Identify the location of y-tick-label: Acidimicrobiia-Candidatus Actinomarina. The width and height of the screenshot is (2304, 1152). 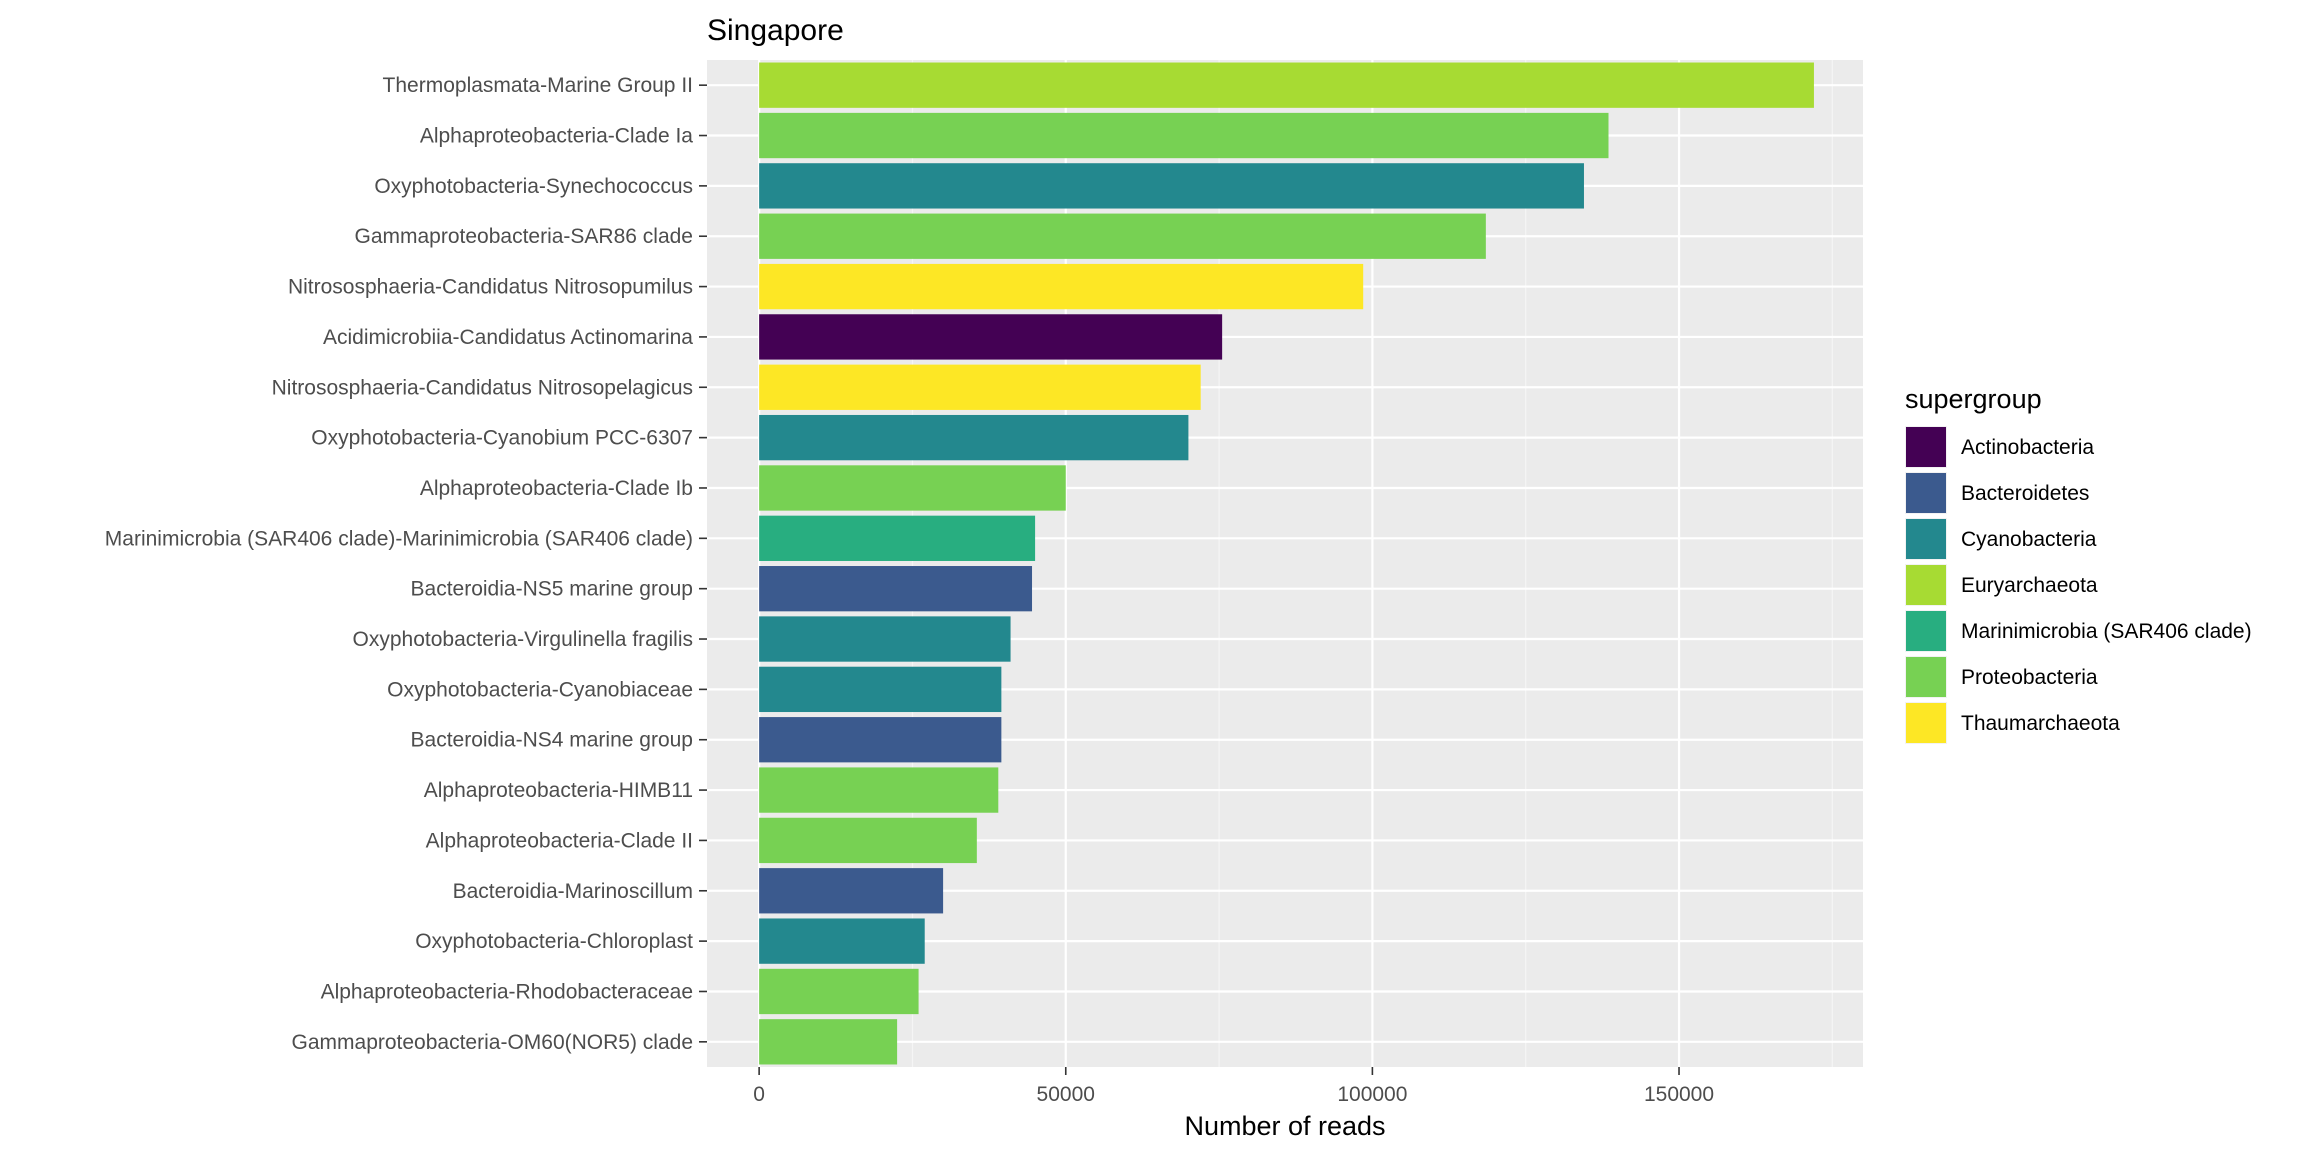
(508, 337).